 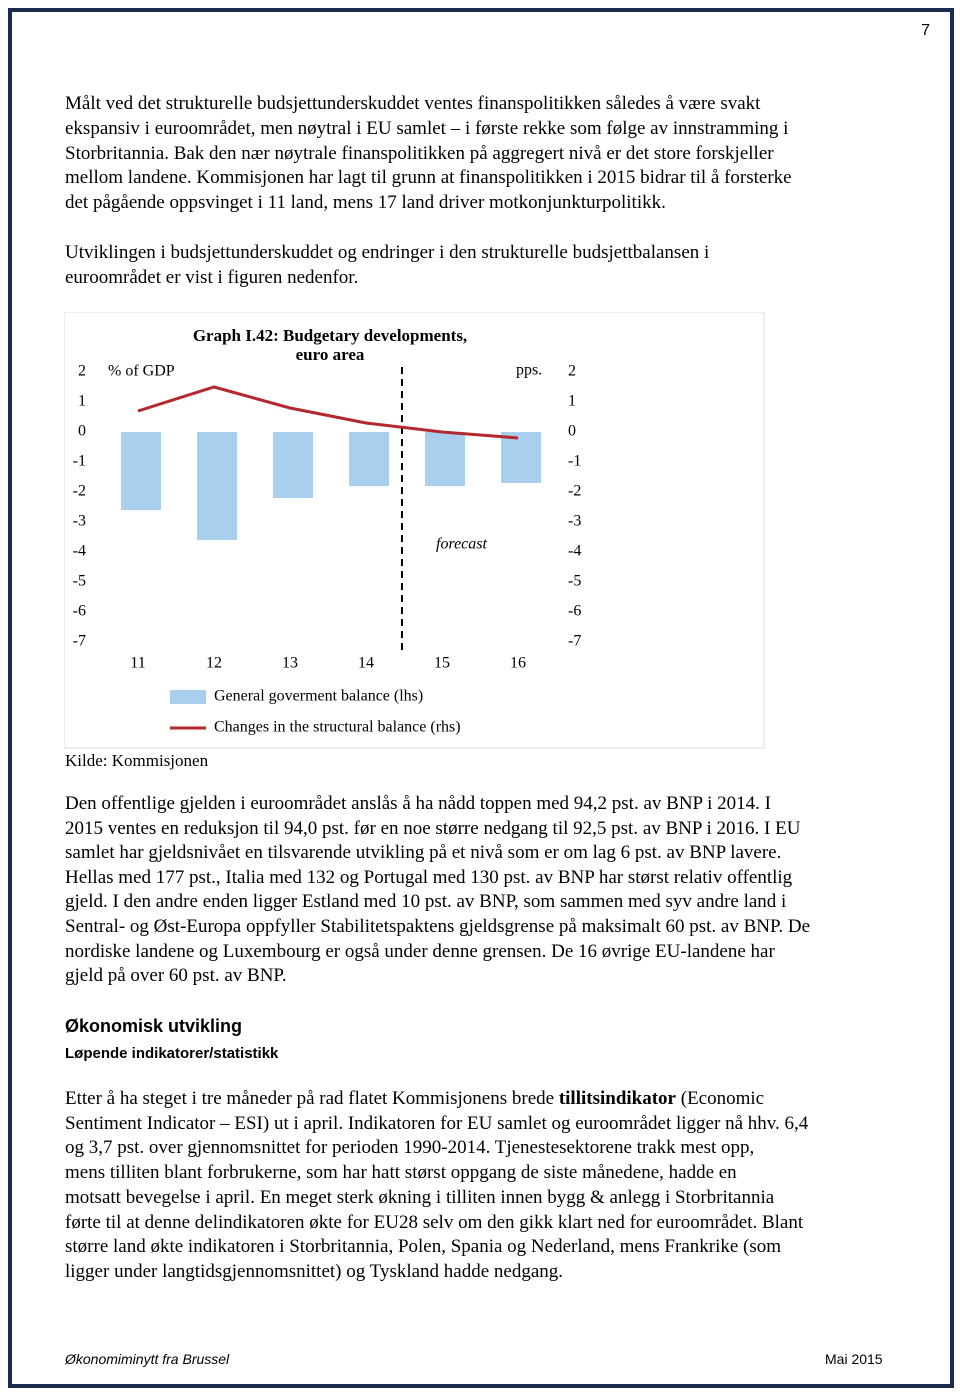 What do you see at coordinates (82, 371) in the screenshot?
I see `y-tick-label: 2` at bounding box center [82, 371].